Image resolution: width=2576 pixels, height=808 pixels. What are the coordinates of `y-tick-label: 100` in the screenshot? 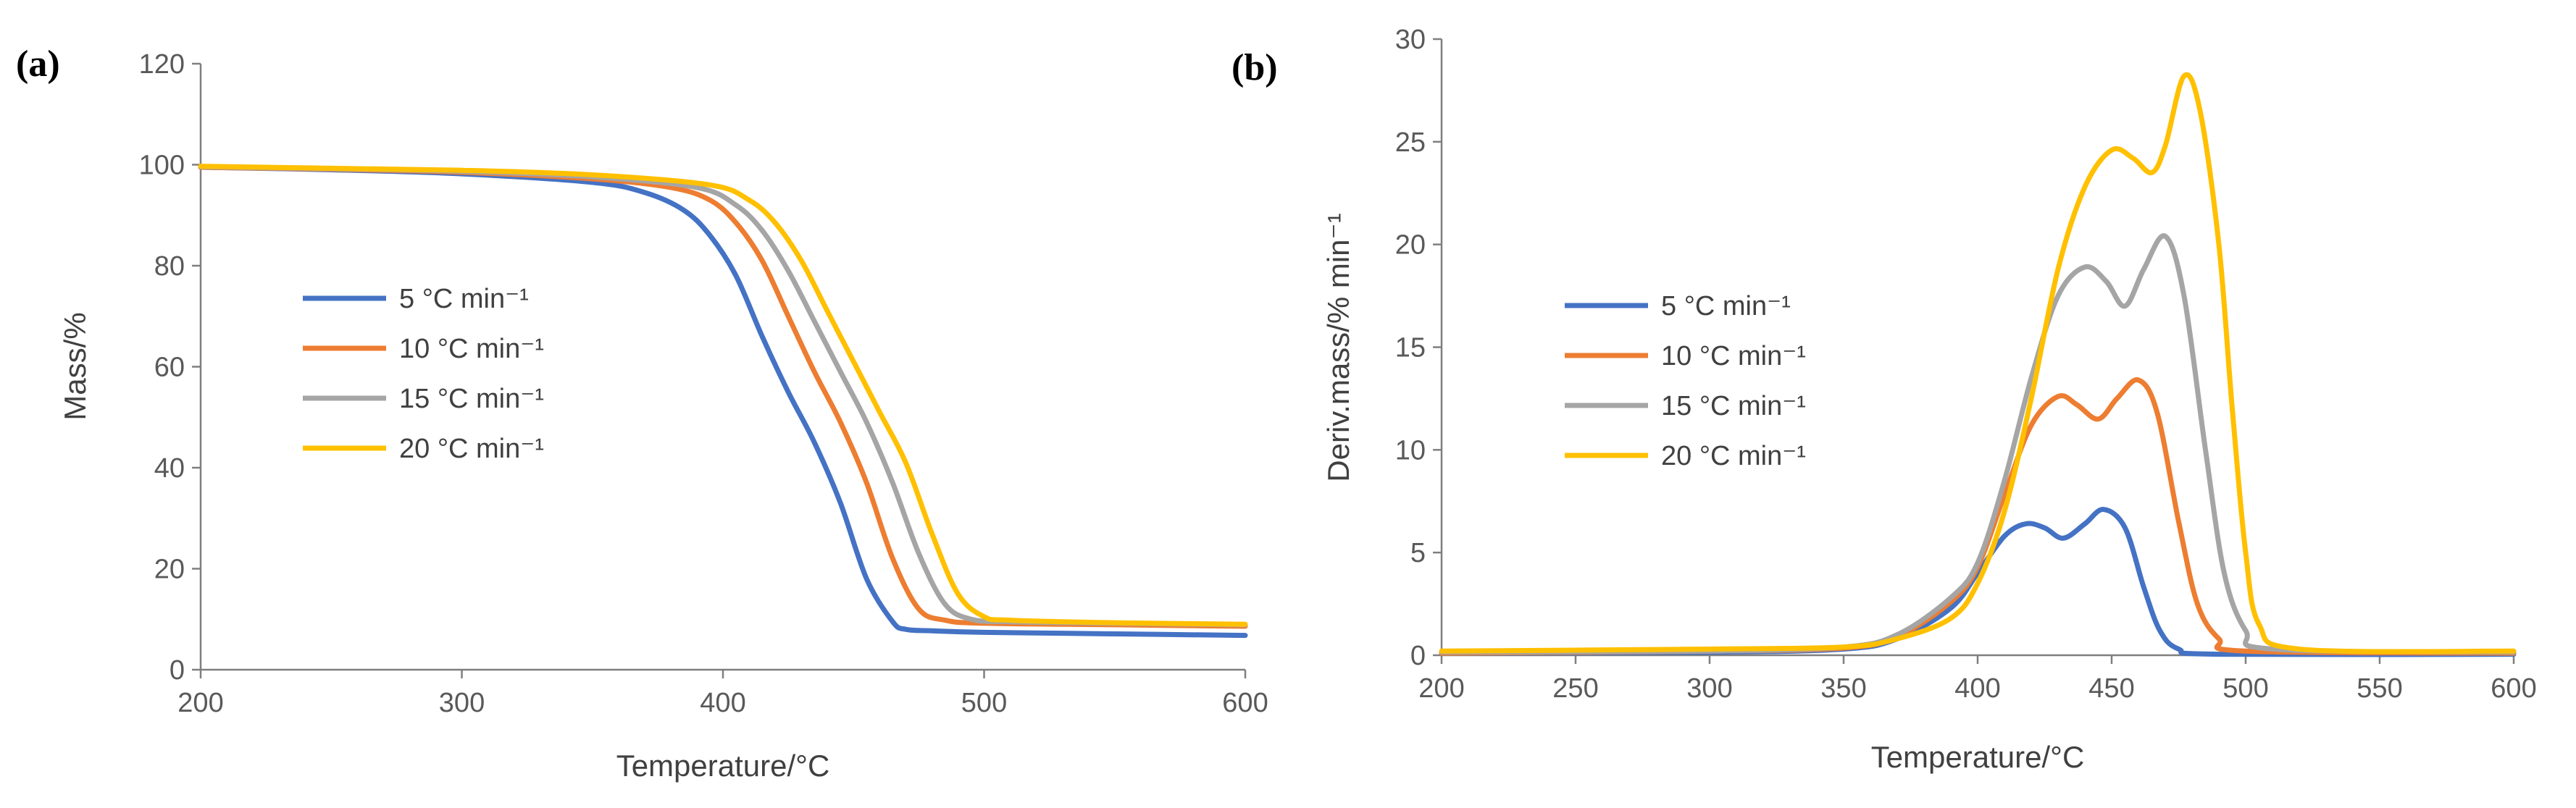 It's located at (162, 166).